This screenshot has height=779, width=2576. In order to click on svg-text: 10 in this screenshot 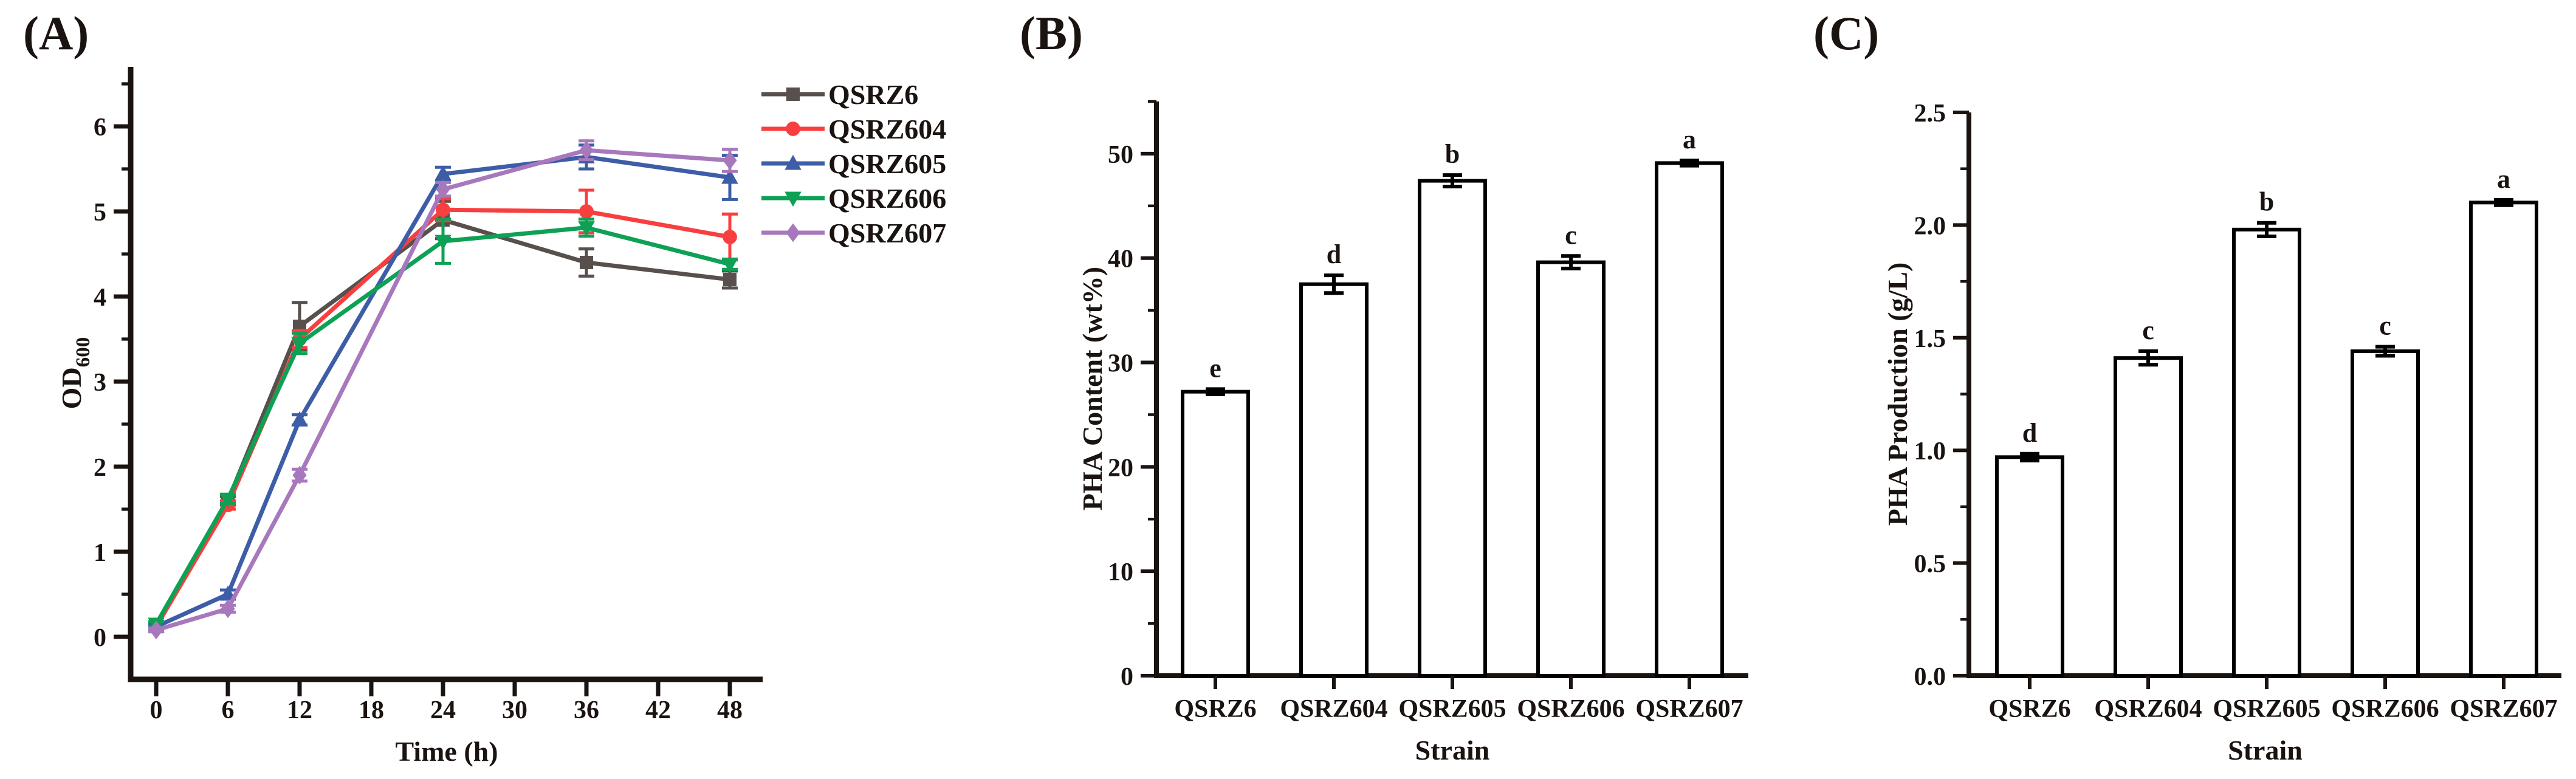, I will do `click(1120, 572)`.